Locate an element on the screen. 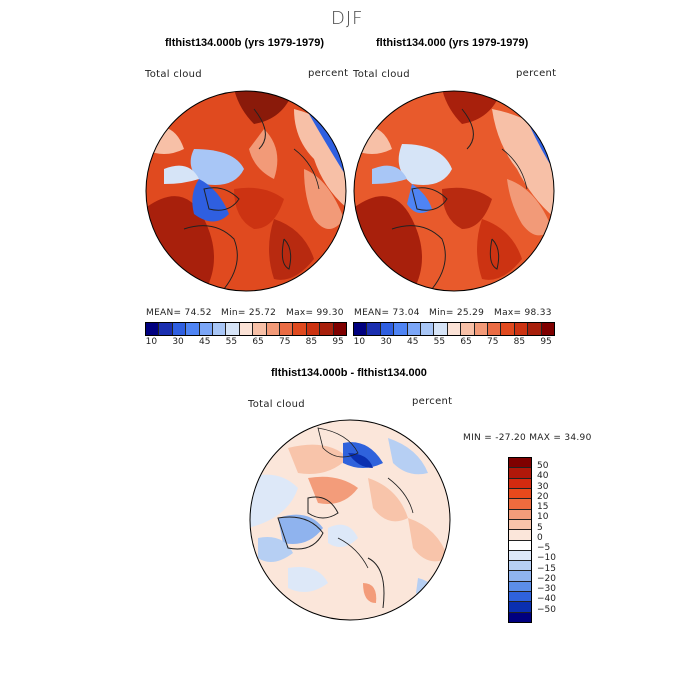 The image size is (700, 700). colorbar-tick-label: −50 is located at coordinates (546, 609).